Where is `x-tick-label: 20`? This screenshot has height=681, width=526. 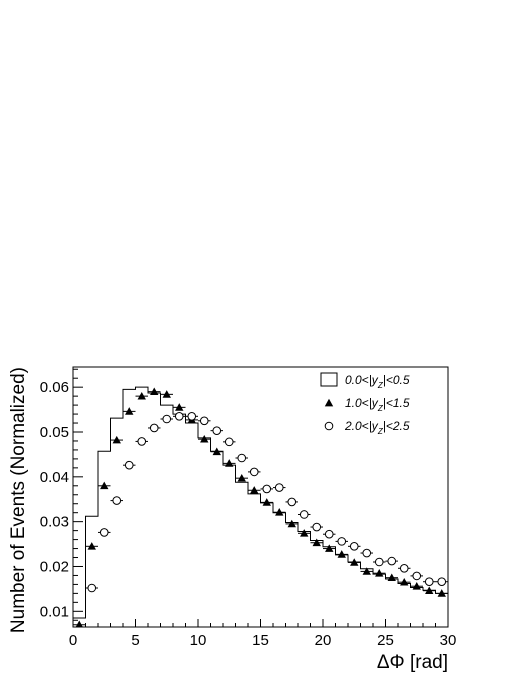 x-tick-label: 20 is located at coordinates (323, 640).